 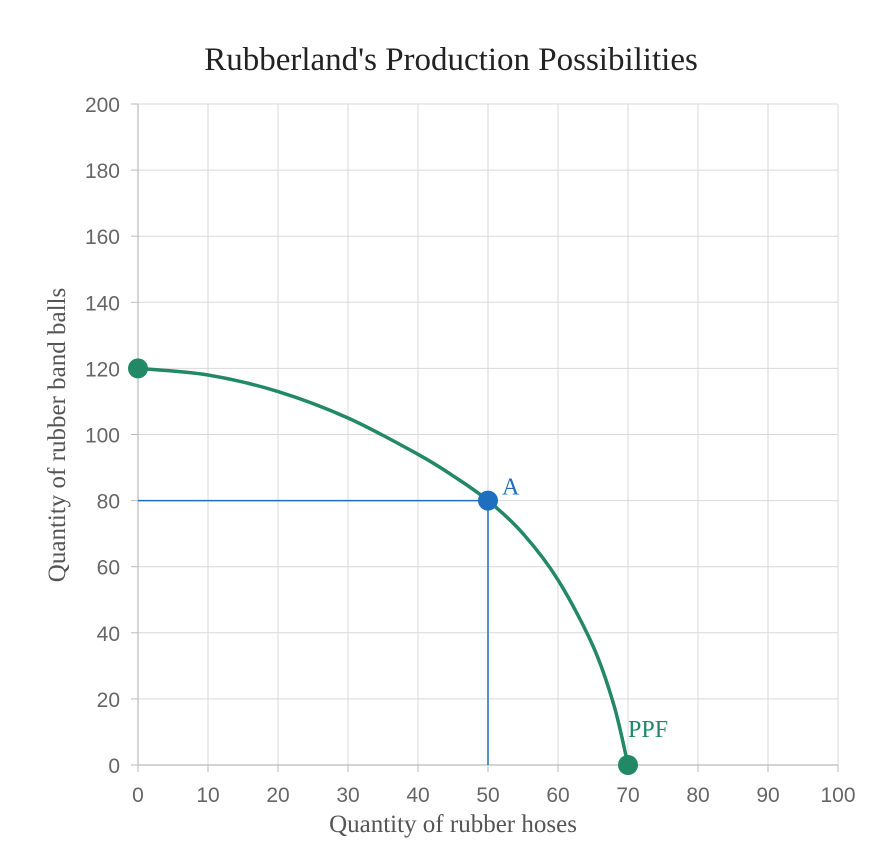 I want to click on y-tick-label: 20, so click(x=108, y=700).